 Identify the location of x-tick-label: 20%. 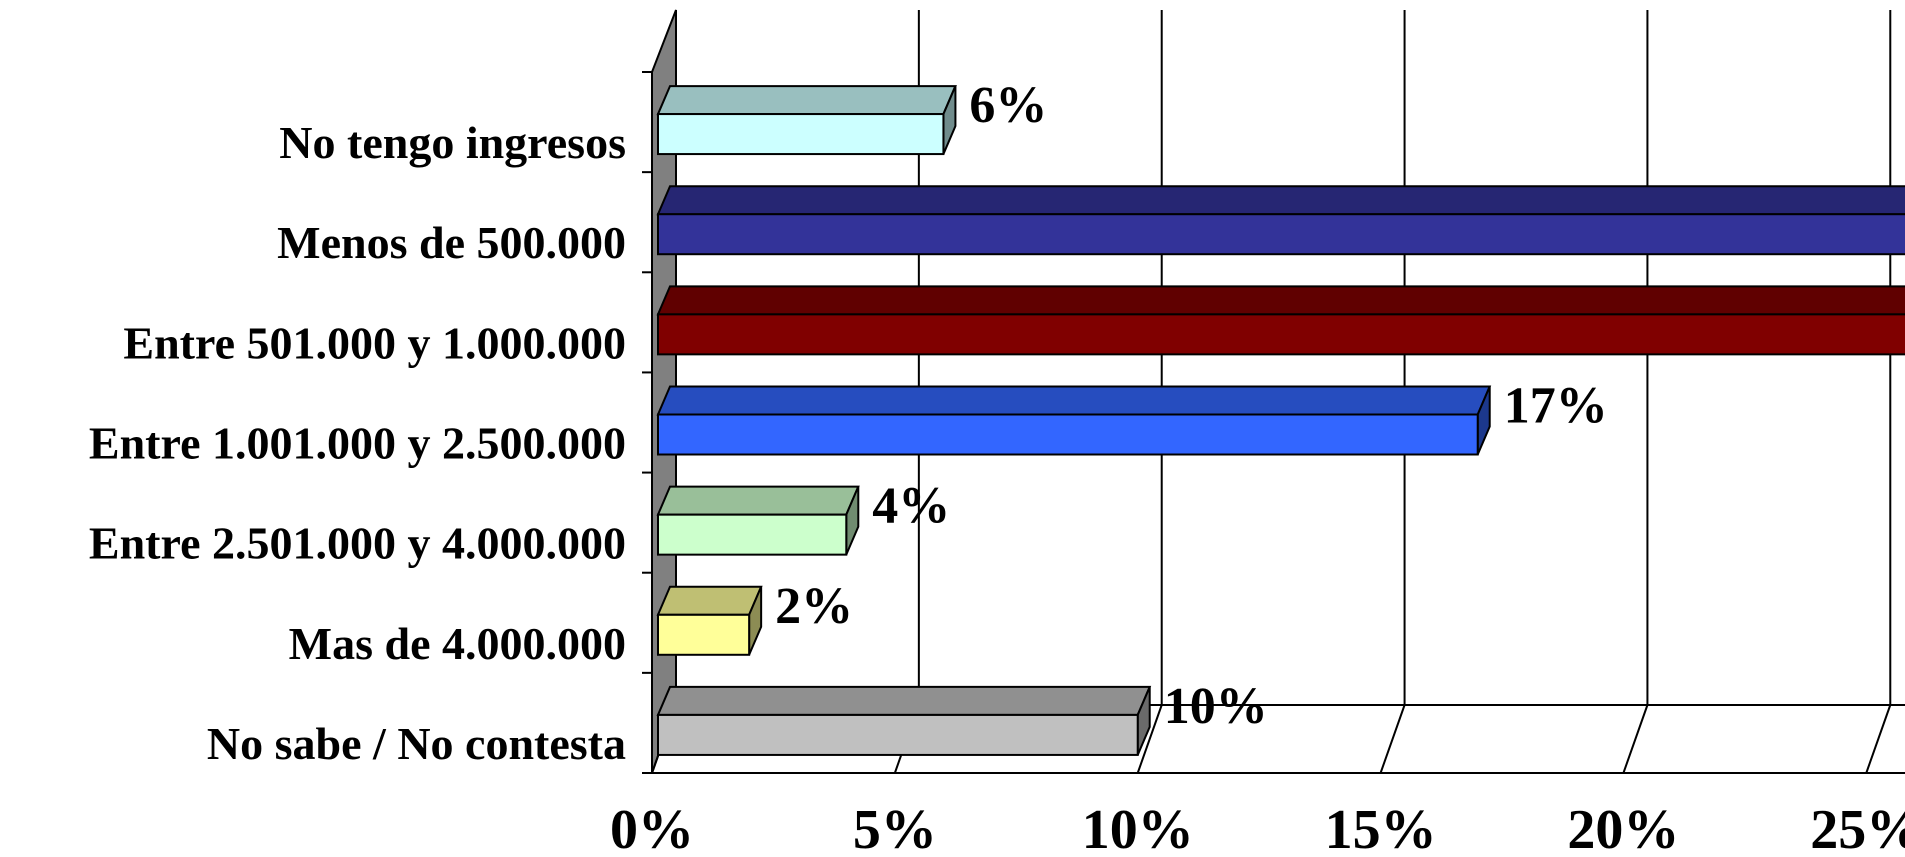
(1623, 828).